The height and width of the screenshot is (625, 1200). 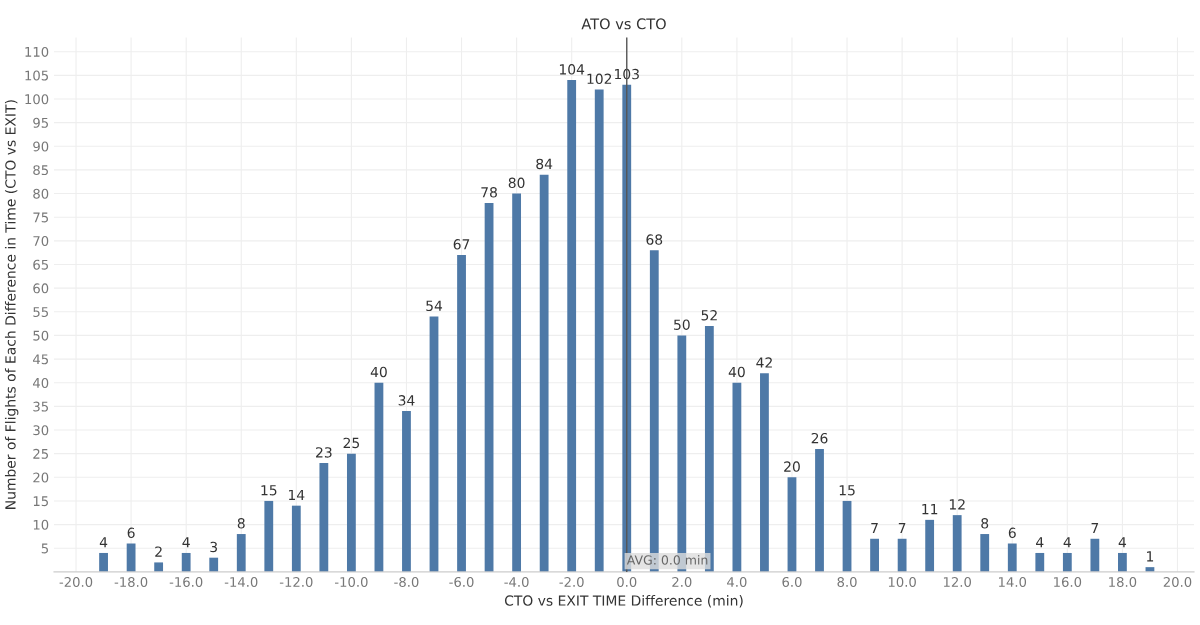 I want to click on data-label: 42, so click(x=764, y=362).